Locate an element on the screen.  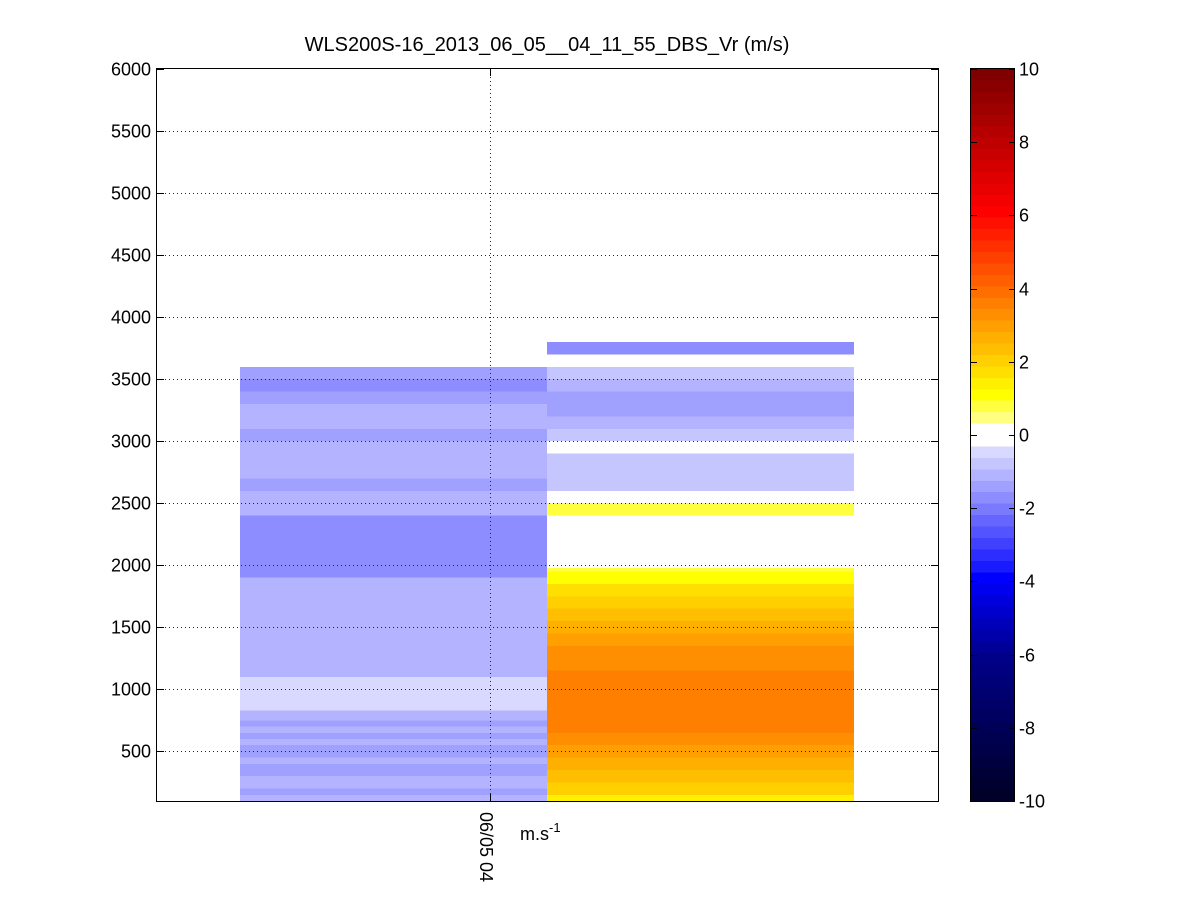
x-axis: 06/05 04 is located at coordinates (486, 475).